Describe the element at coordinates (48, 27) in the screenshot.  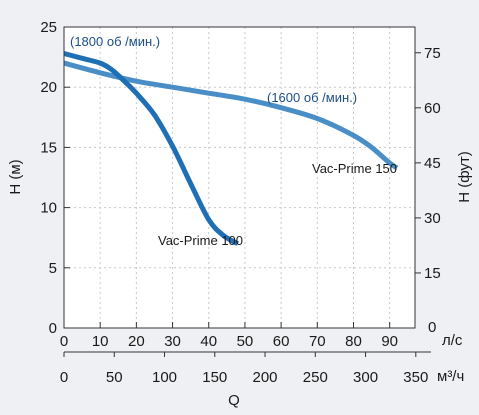
I see `y-tick-label-left: 25` at that location.